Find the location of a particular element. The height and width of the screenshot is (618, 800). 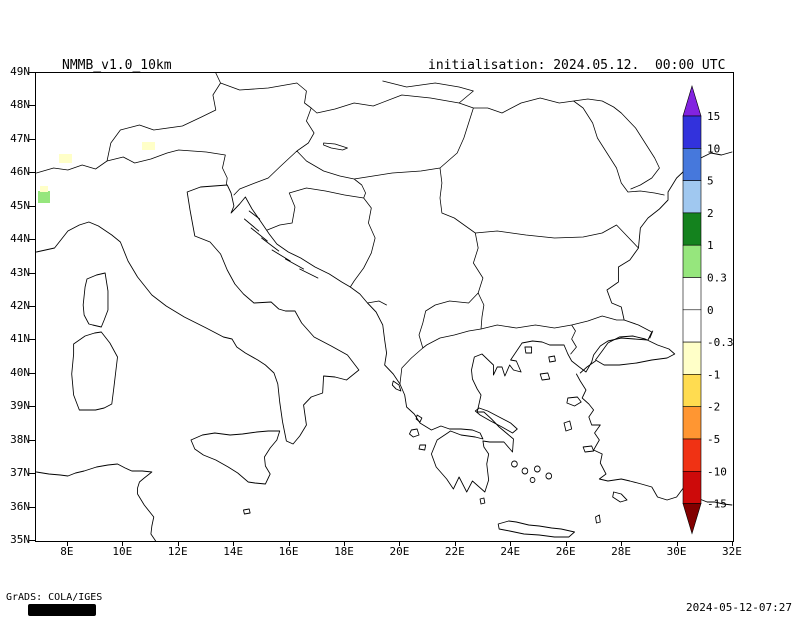

lon-tick-label: 32E is located at coordinates (732, 551).